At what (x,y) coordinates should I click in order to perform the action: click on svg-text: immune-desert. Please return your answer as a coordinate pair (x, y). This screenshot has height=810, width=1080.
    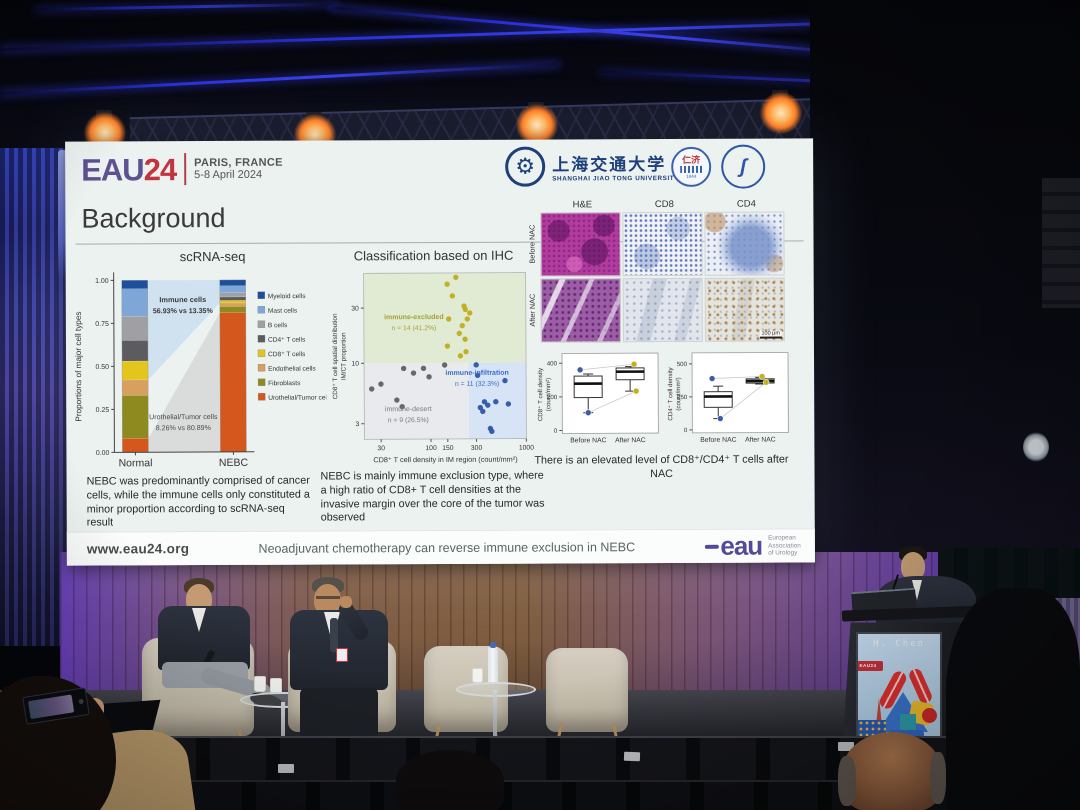
    Looking at the image, I should click on (408, 409).